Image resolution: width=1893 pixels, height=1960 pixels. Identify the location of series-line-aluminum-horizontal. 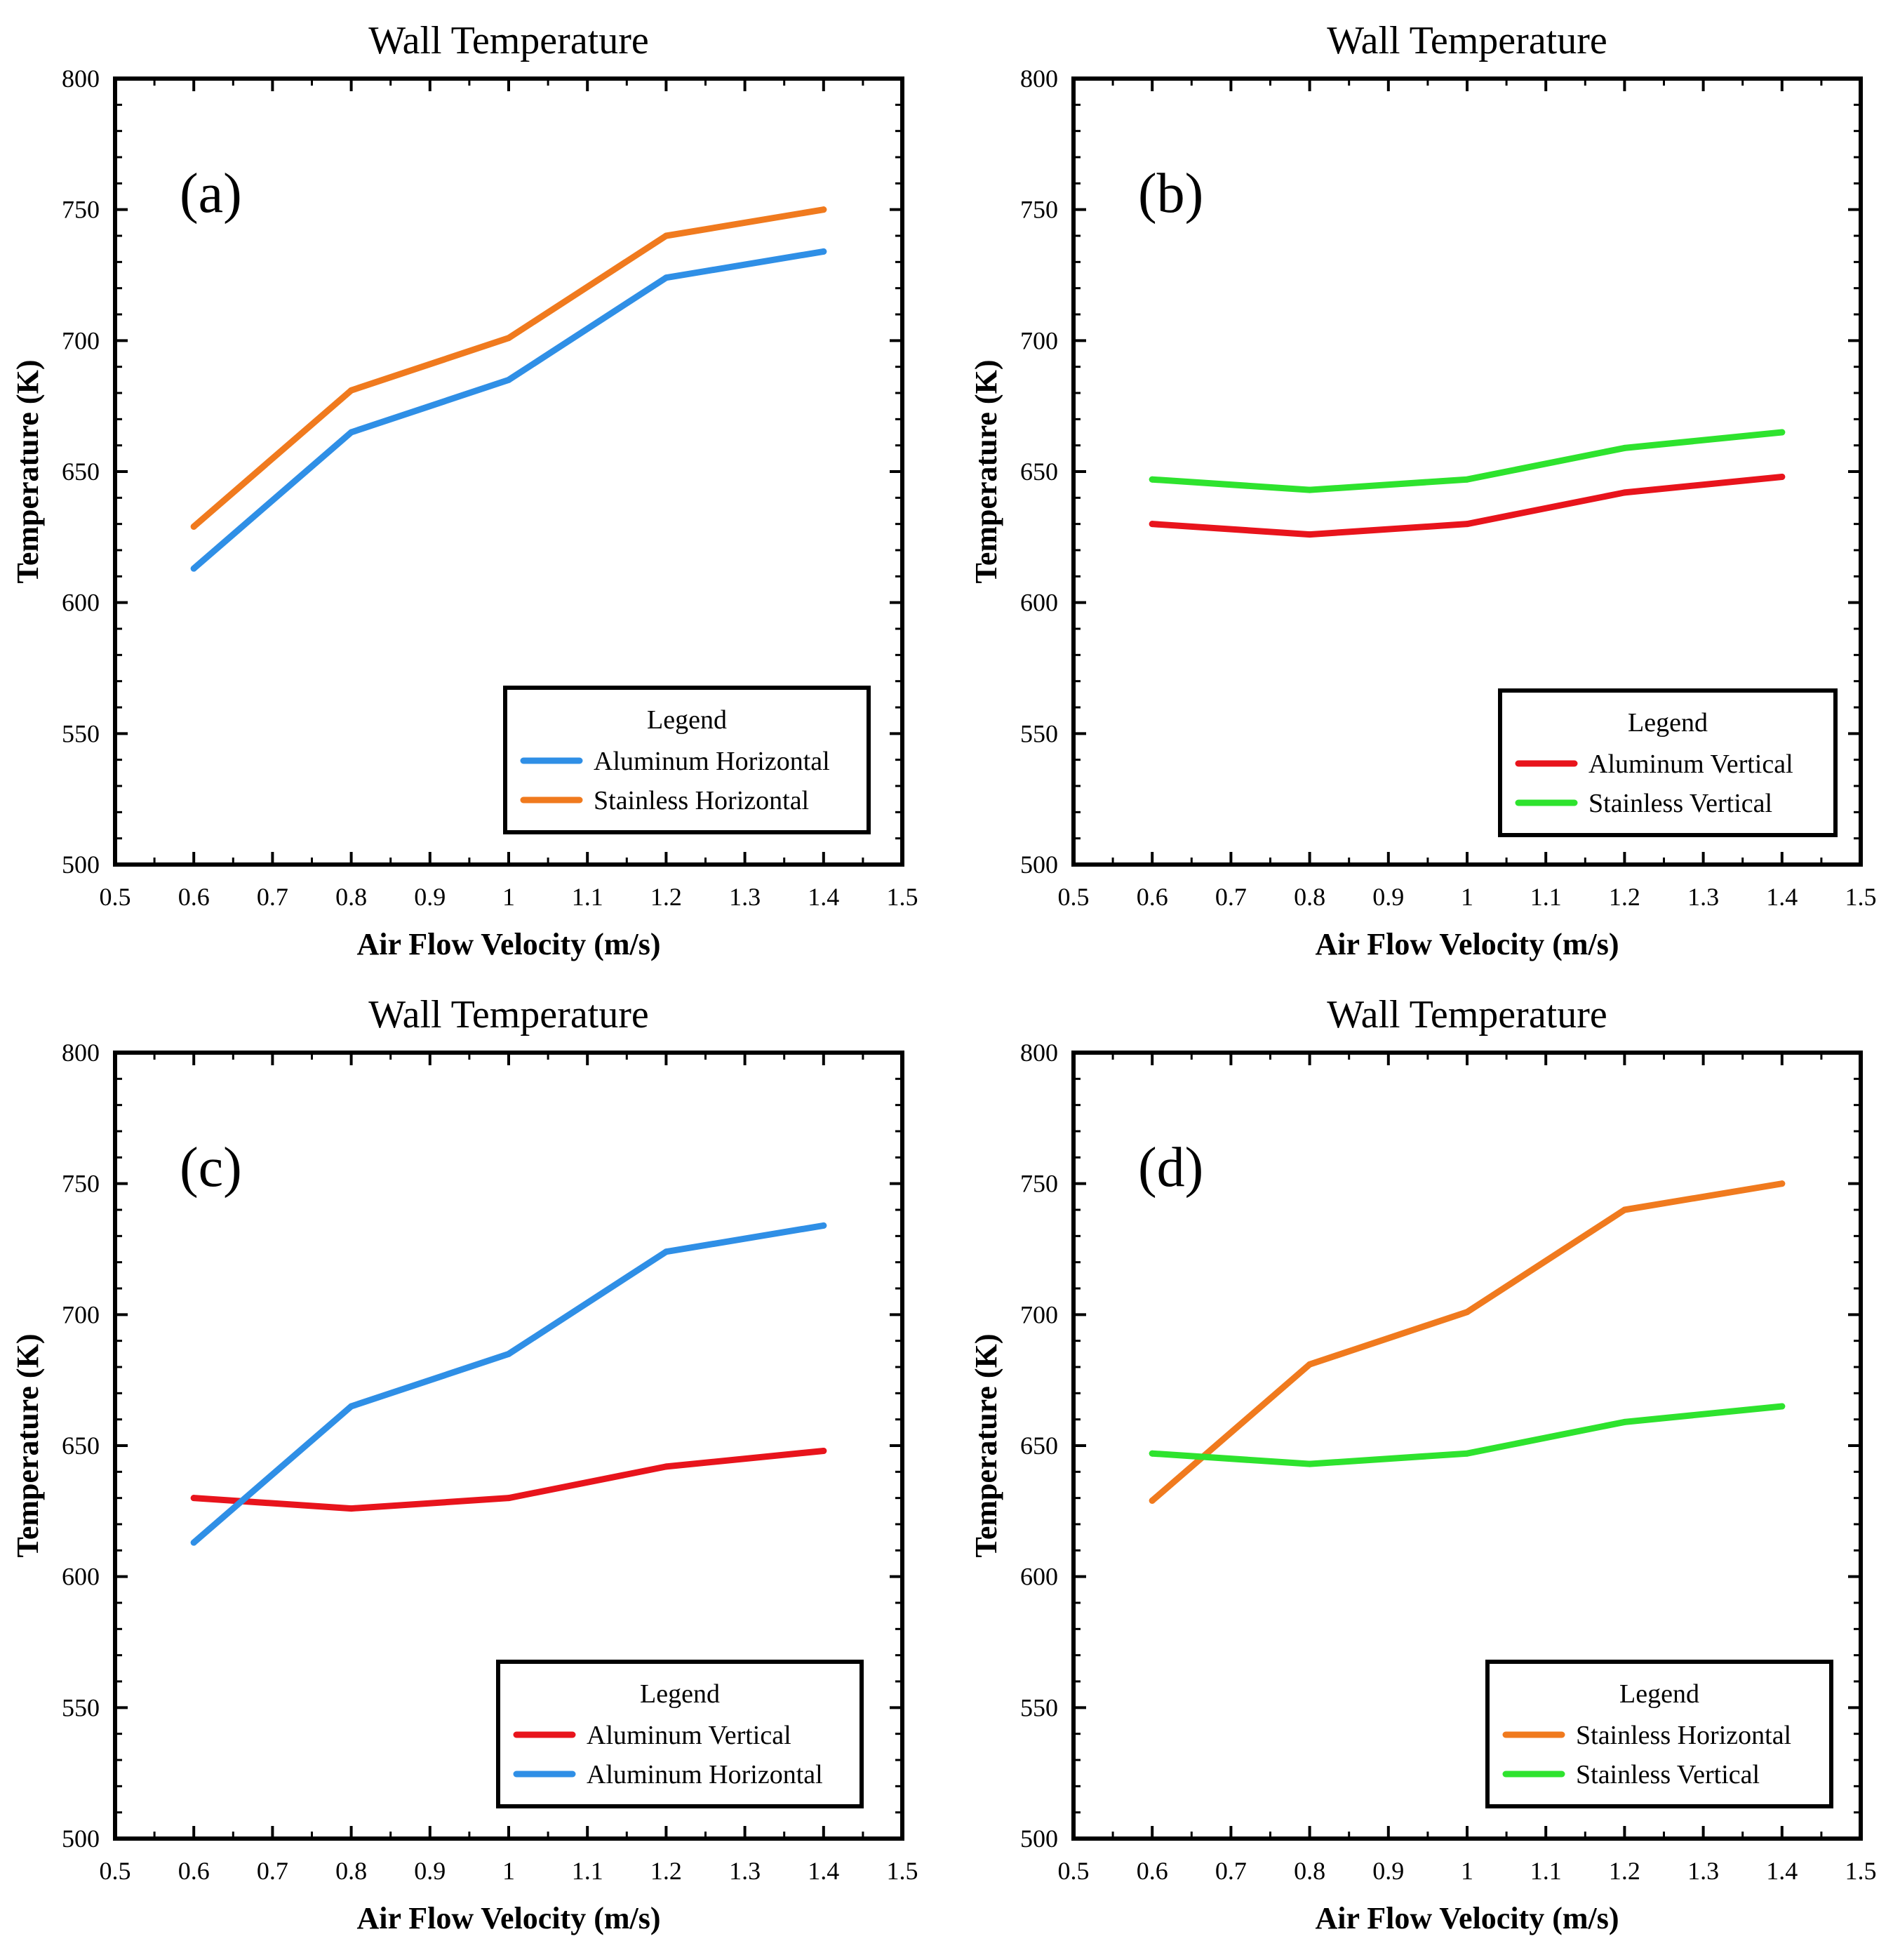
(508, 410).